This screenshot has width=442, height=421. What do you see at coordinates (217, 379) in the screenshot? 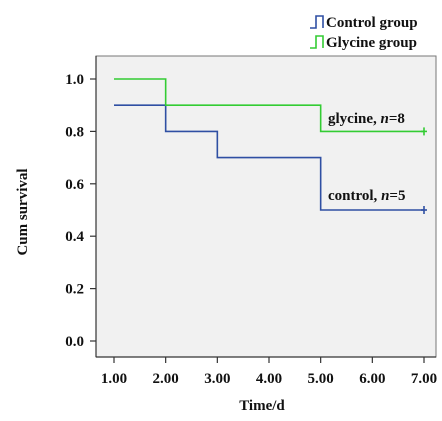
I see `x-tick-label: 3.00` at bounding box center [217, 379].